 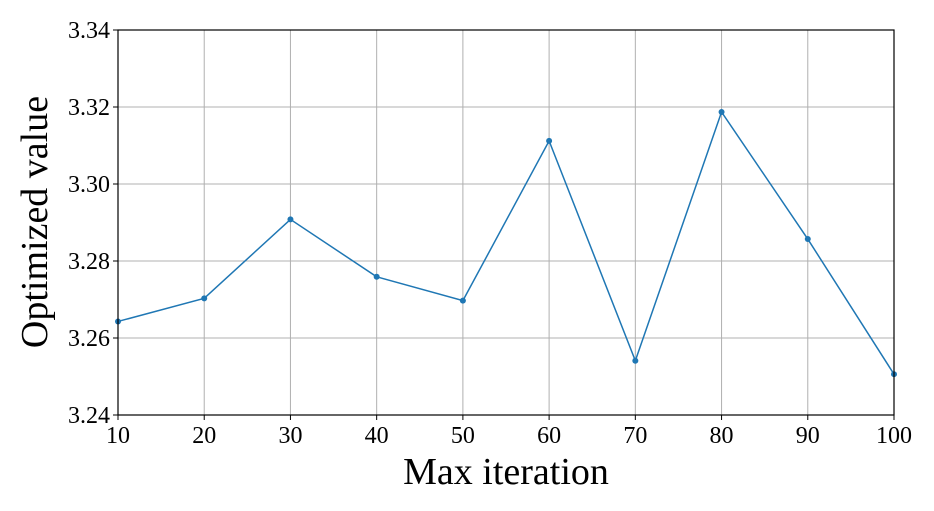 What do you see at coordinates (635, 436) in the screenshot?
I see `x-tick-label: 70` at bounding box center [635, 436].